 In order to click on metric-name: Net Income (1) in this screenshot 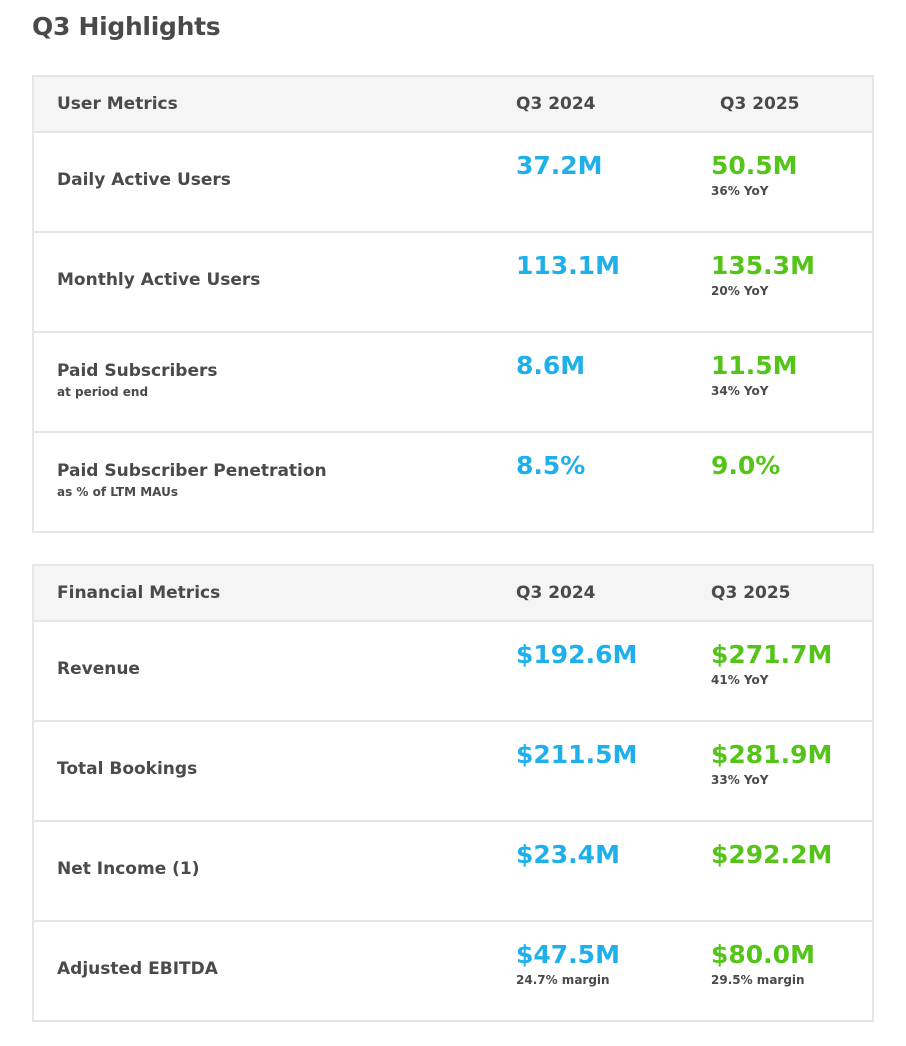, I will do `click(128, 869)`.